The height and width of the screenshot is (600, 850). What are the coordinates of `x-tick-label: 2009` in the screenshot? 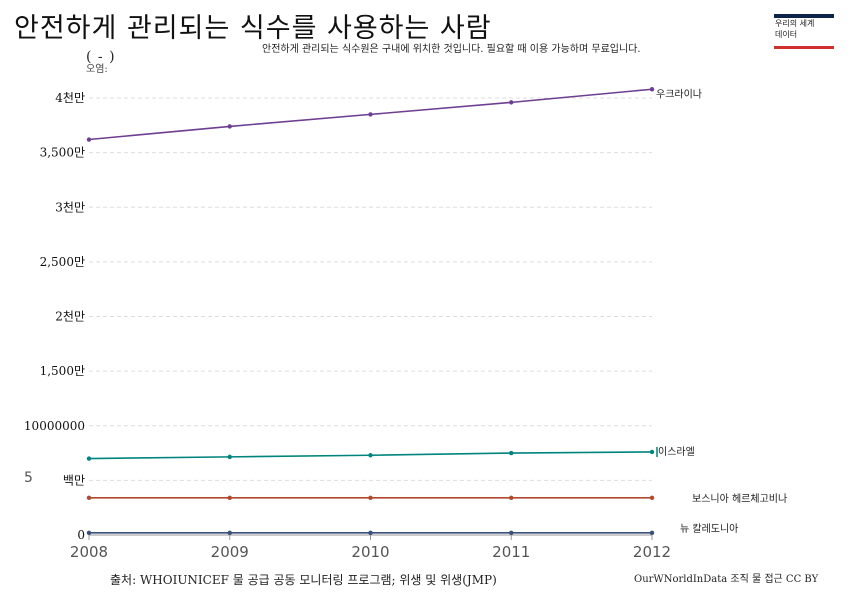 It's located at (230, 552).